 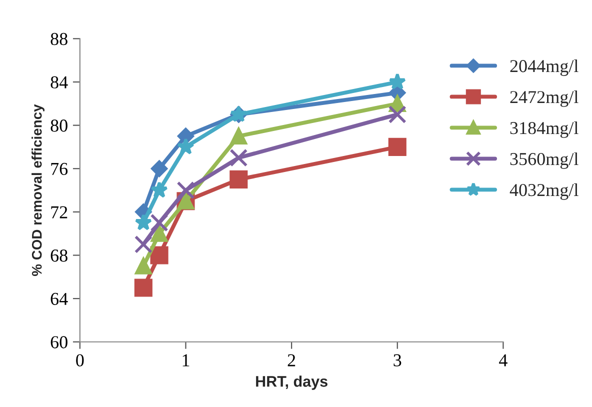 What do you see at coordinates (544, 68) in the screenshot?
I see `legend-label: 2044mg/l` at bounding box center [544, 68].